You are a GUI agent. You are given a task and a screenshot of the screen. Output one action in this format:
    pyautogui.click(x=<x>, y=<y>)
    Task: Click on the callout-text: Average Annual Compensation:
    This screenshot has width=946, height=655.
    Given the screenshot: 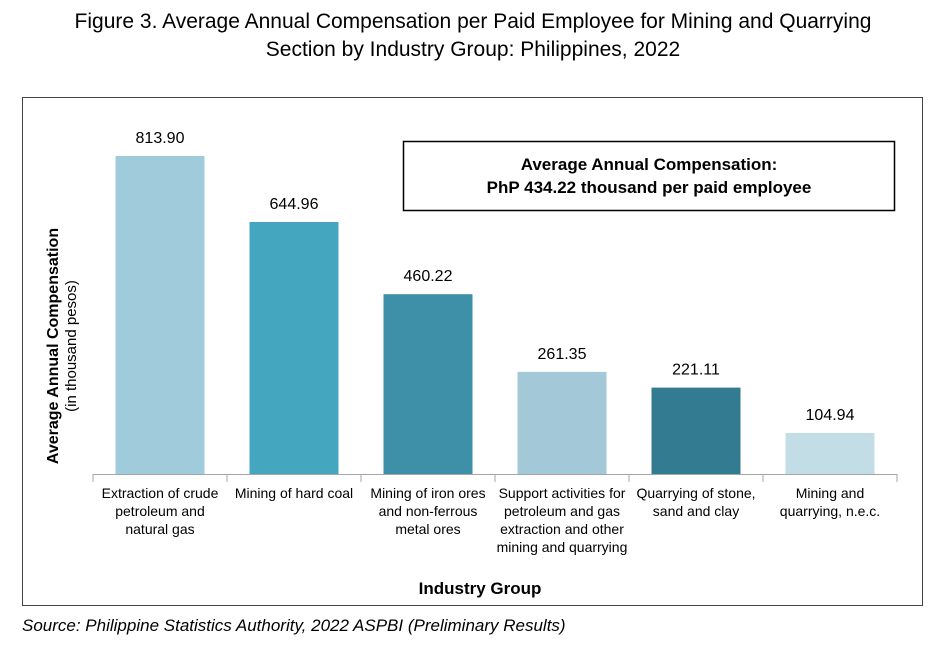 What is the action you would take?
    pyautogui.click(x=649, y=164)
    